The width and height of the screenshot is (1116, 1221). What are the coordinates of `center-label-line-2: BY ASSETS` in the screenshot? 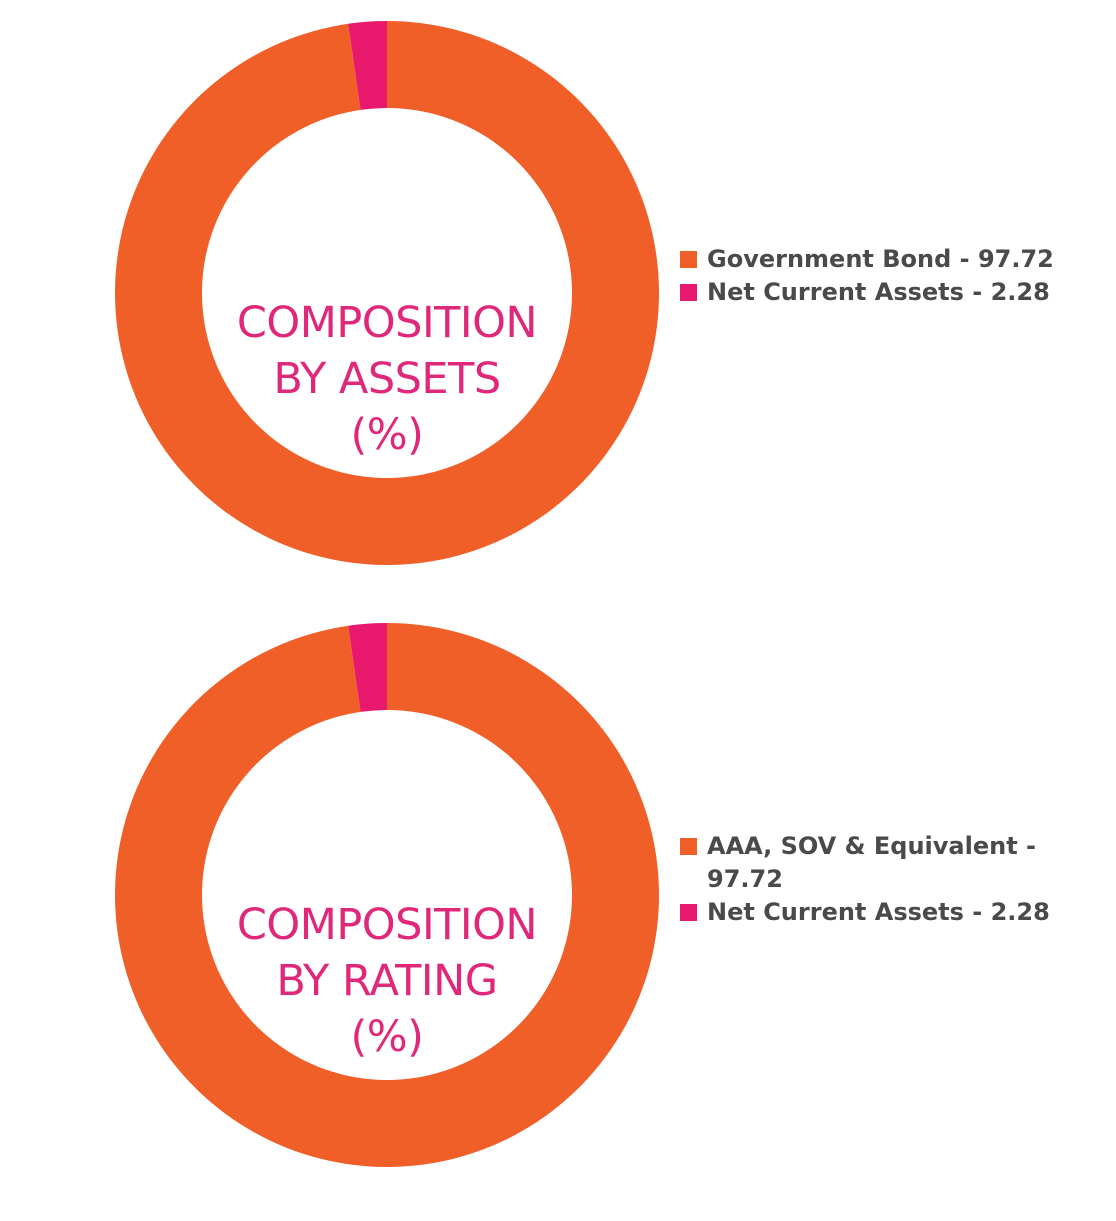 It's located at (387, 379).